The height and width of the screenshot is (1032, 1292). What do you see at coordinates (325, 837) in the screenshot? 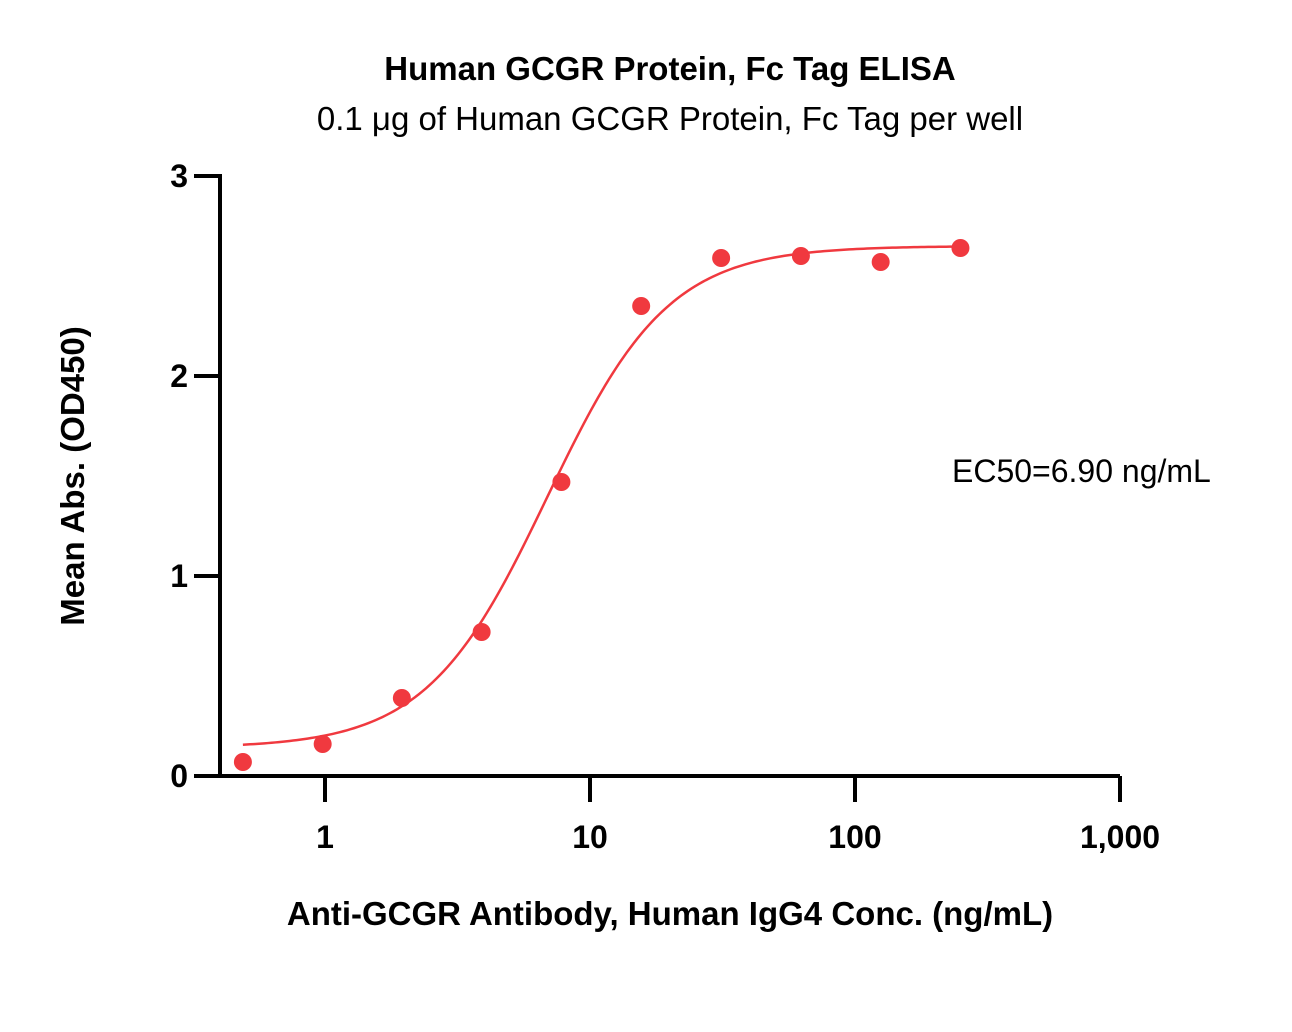
I see `x-tick-label-1: 1` at bounding box center [325, 837].